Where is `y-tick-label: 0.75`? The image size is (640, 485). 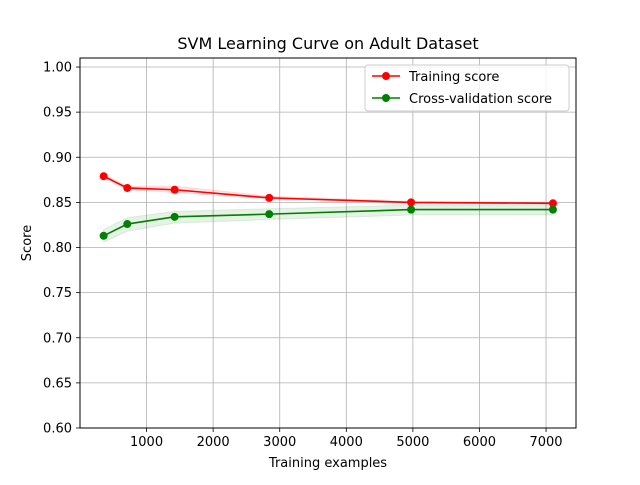
y-tick-label: 0.75 is located at coordinates (57, 293).